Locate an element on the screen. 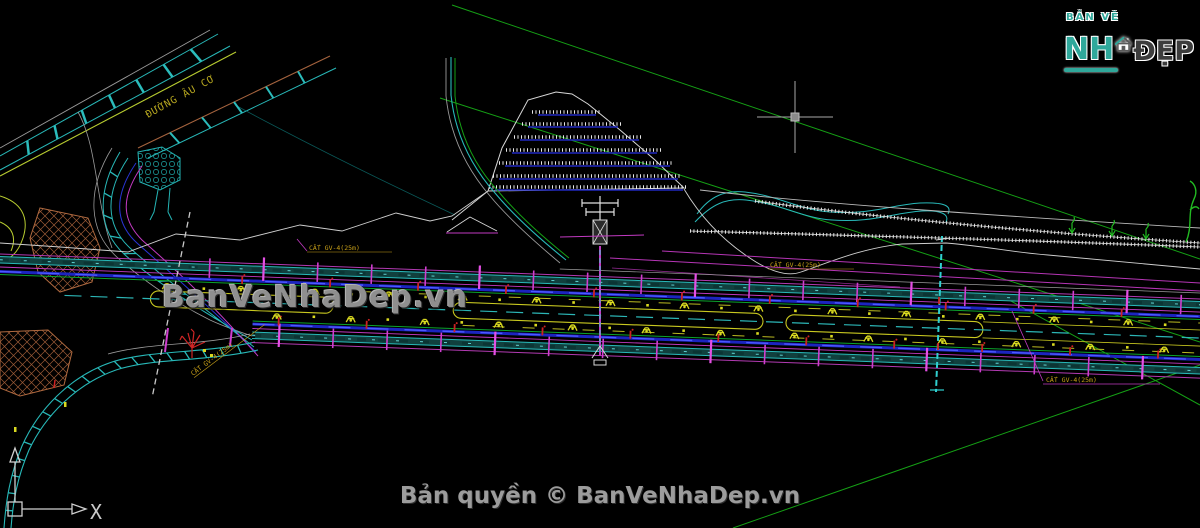  copyright-text: Bản quyền © BanVeNhaDep.vn is located at coordinates (600, 496).